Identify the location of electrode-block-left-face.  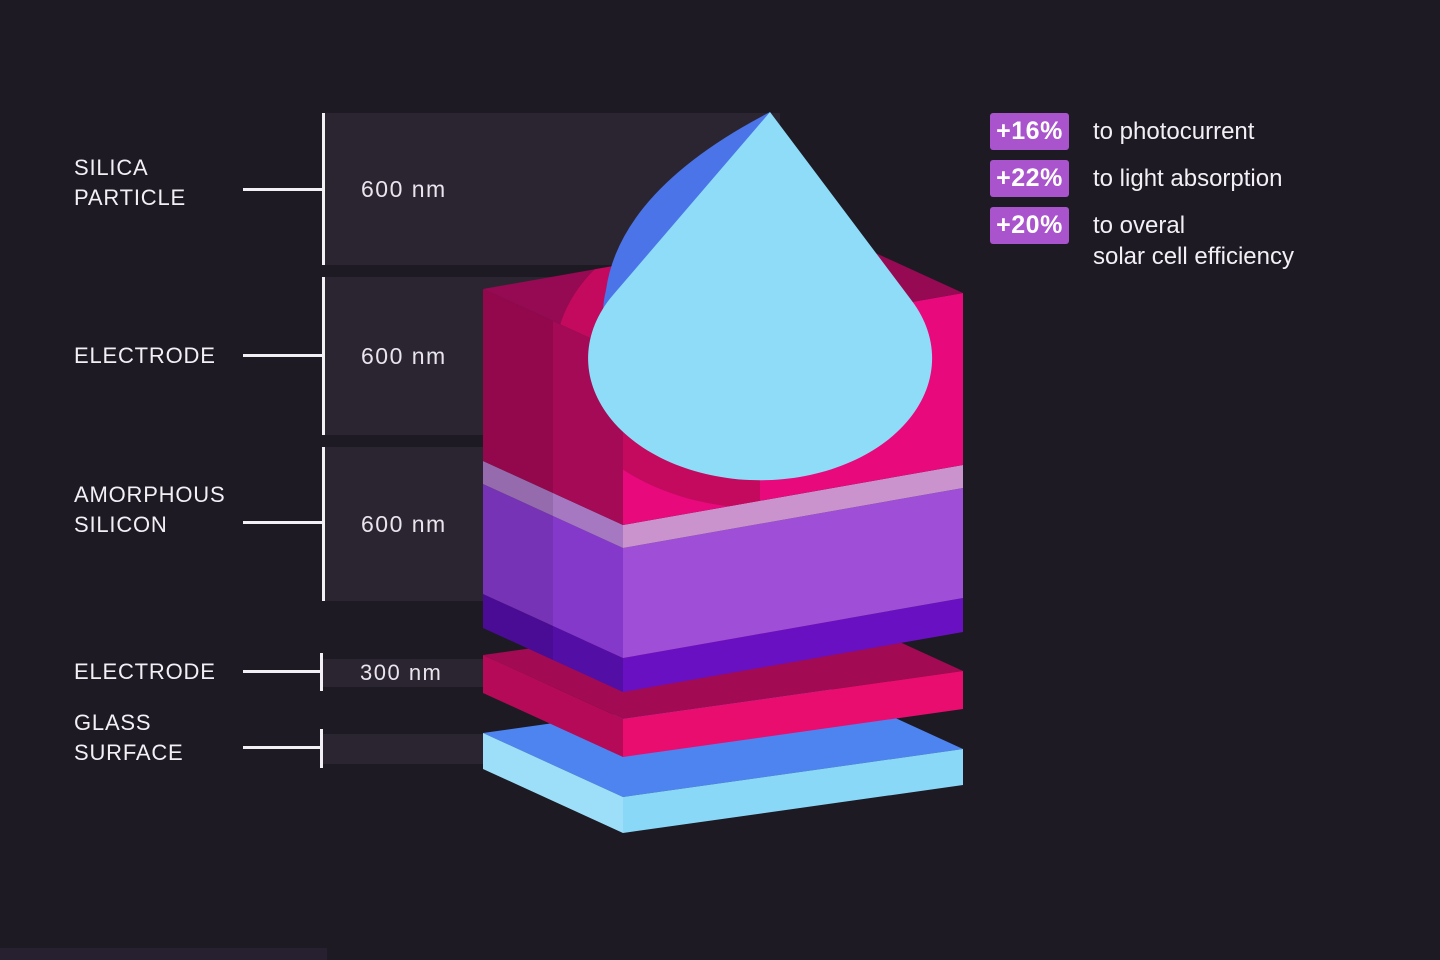
(553, 407).